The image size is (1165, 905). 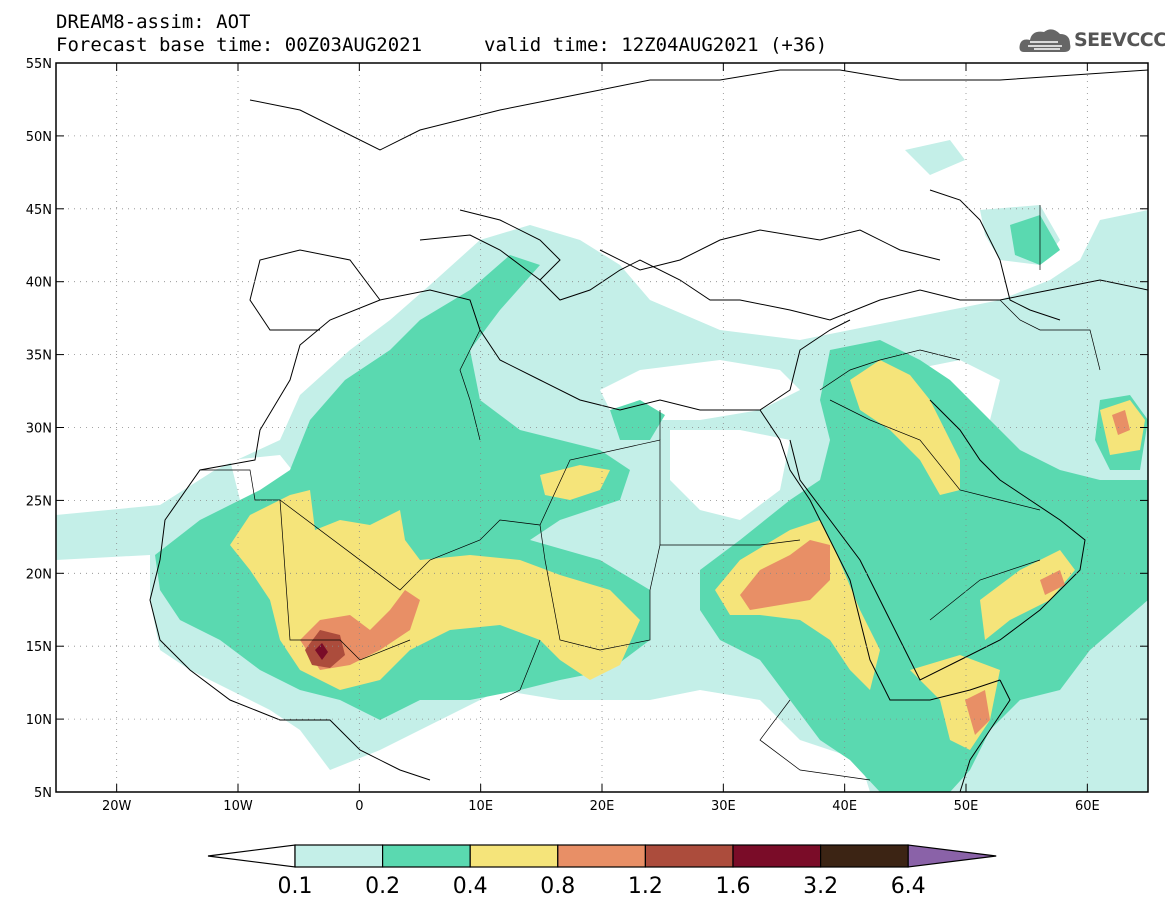 I want to click on lon-label: 0, so click(x=359, y=806).